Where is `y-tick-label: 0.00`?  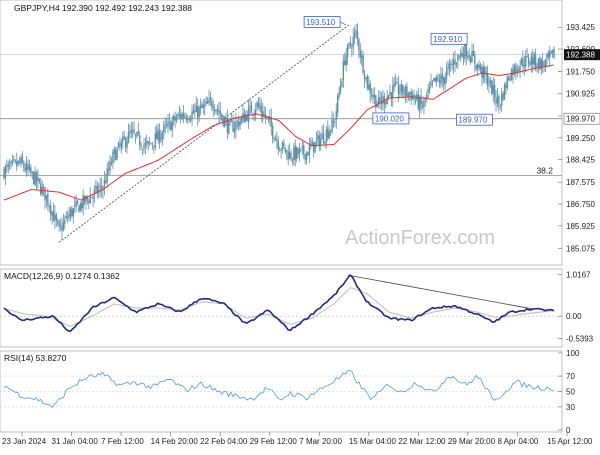
y-tick-label: 0.00 is located at coordinates (574, 316).